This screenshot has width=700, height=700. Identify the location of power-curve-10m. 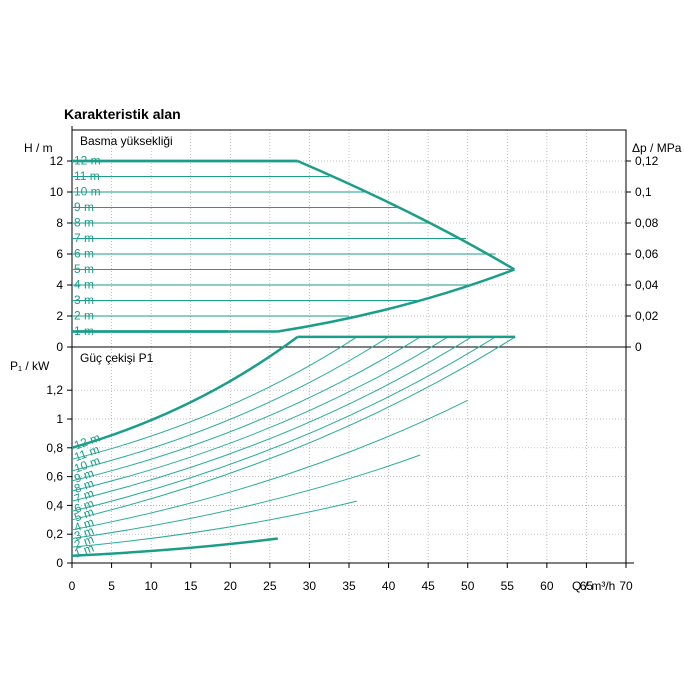
(230, 404).